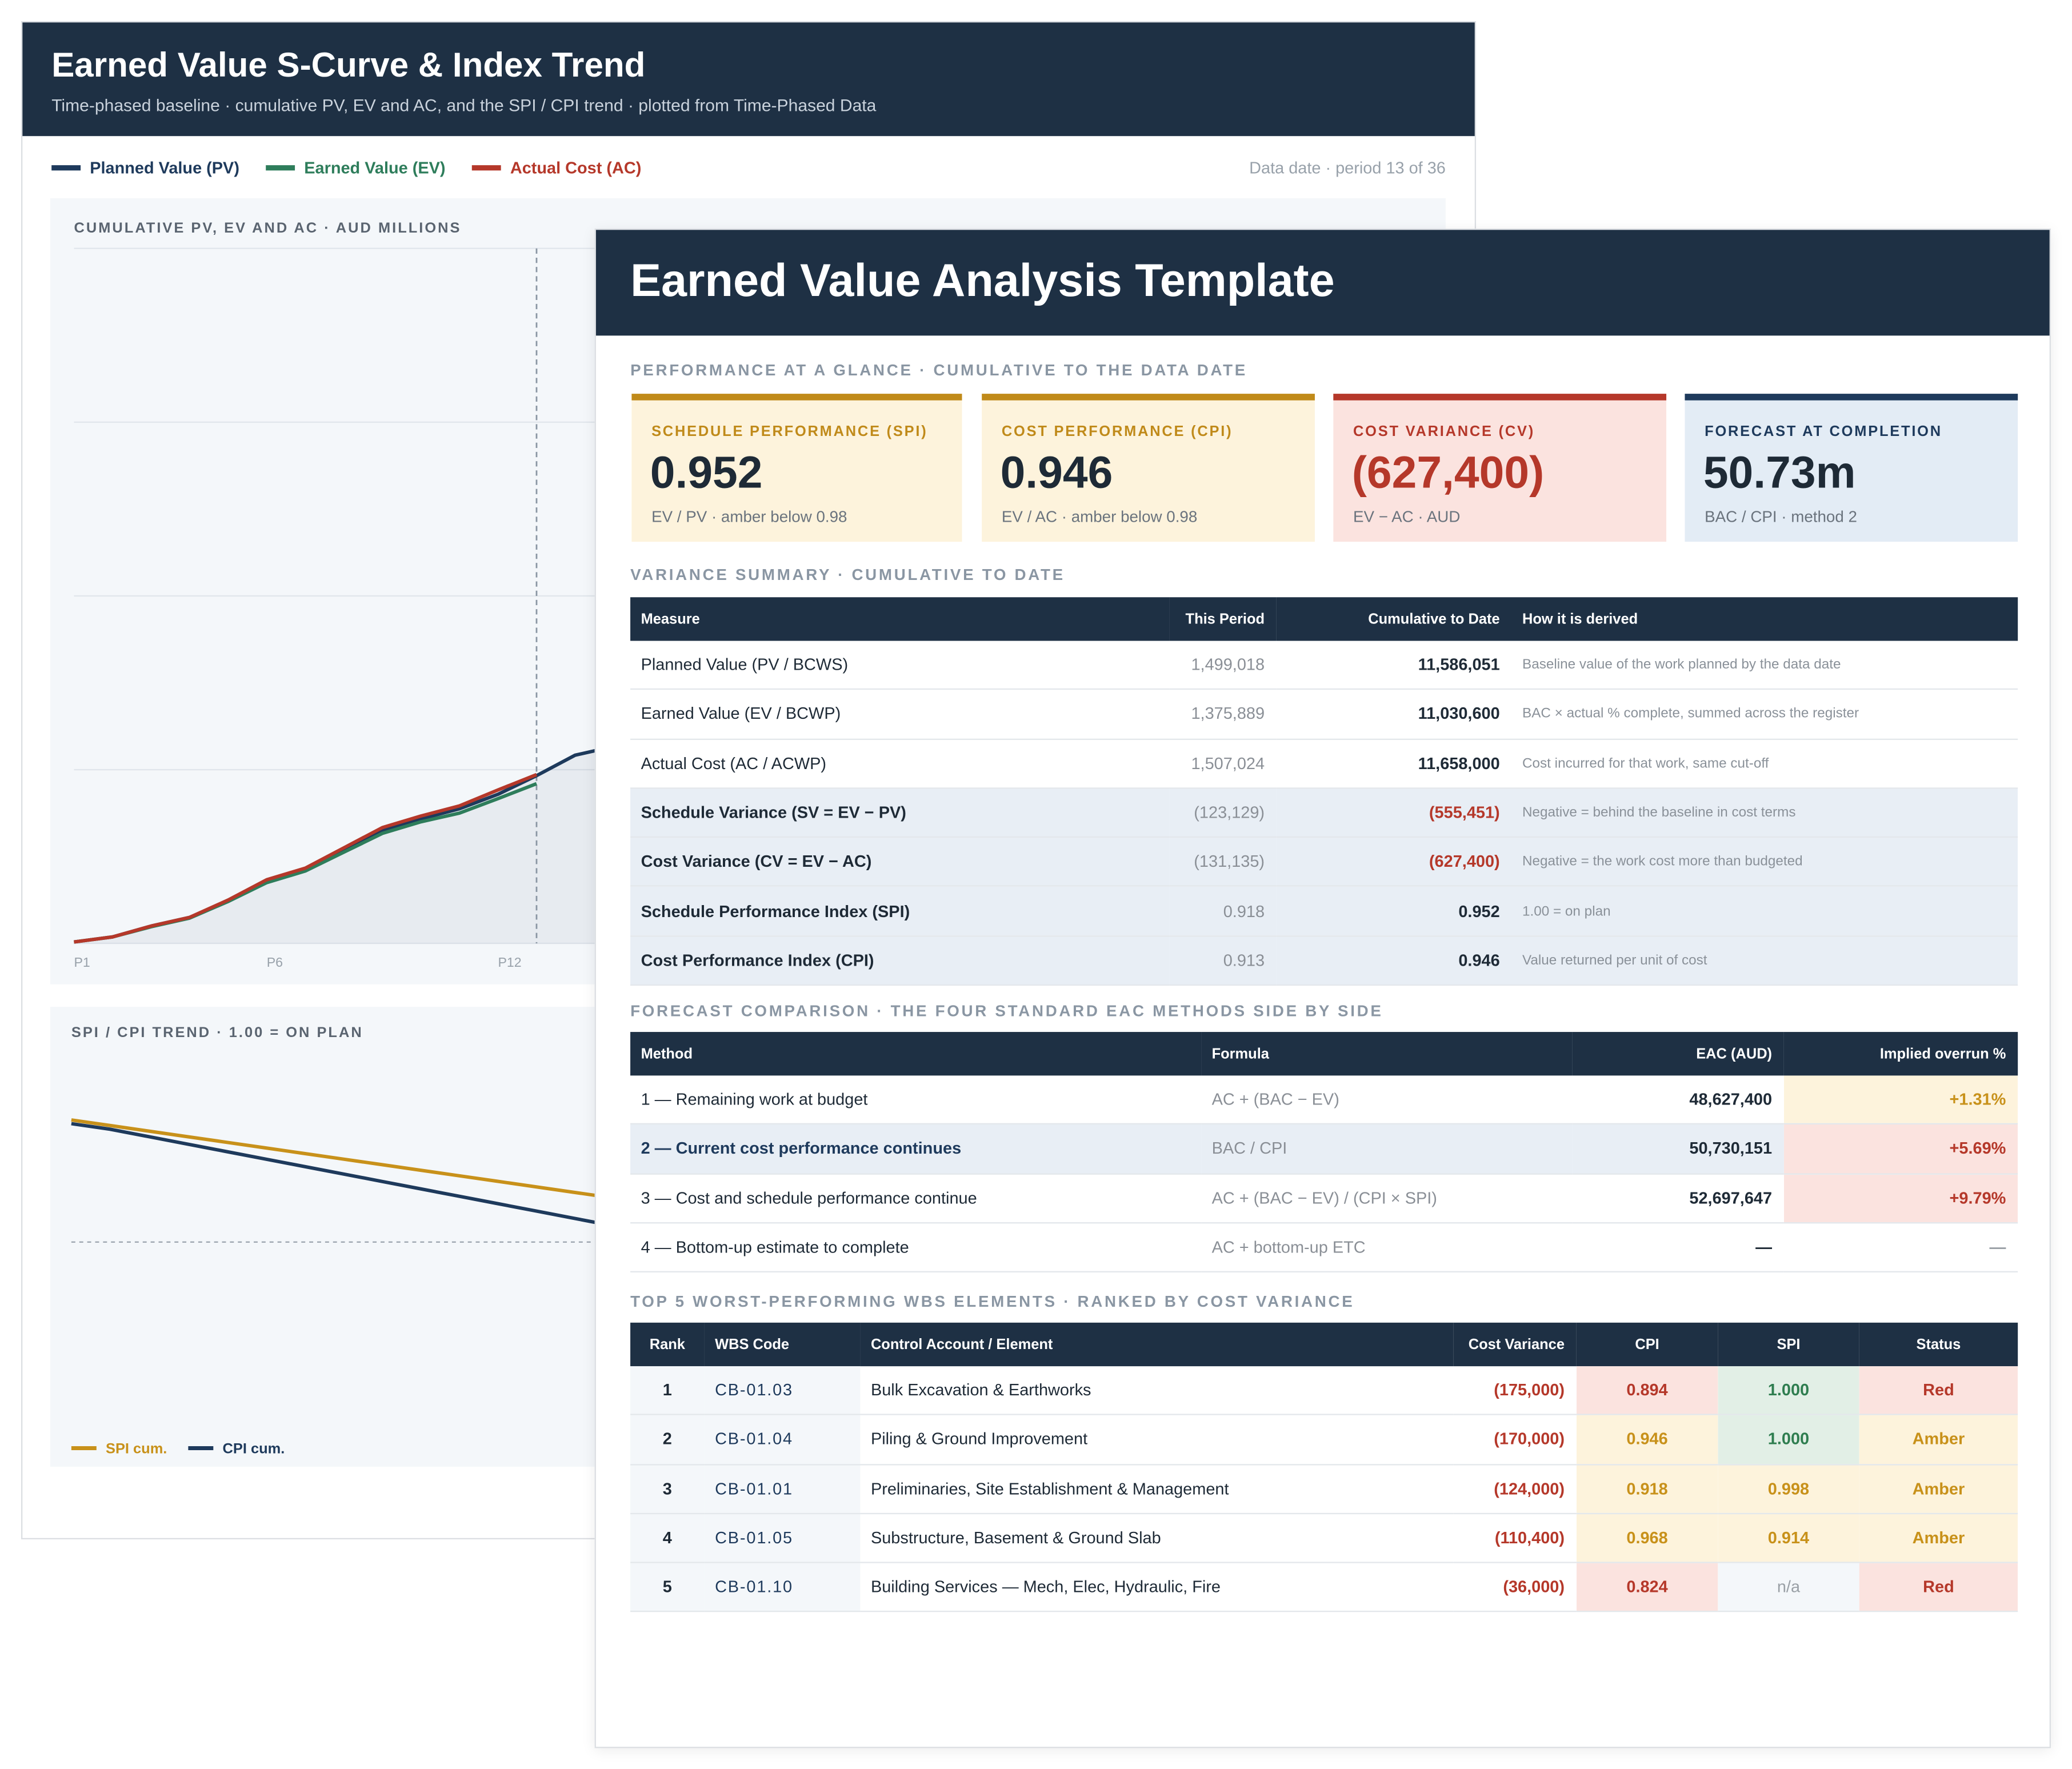  What do you see at coordinates (847, 575) in the screenshot?
I see `section-heading: VARIANCE SUMMARY · CUMULATIVE TO DATE` at bounding box center [847, 575].